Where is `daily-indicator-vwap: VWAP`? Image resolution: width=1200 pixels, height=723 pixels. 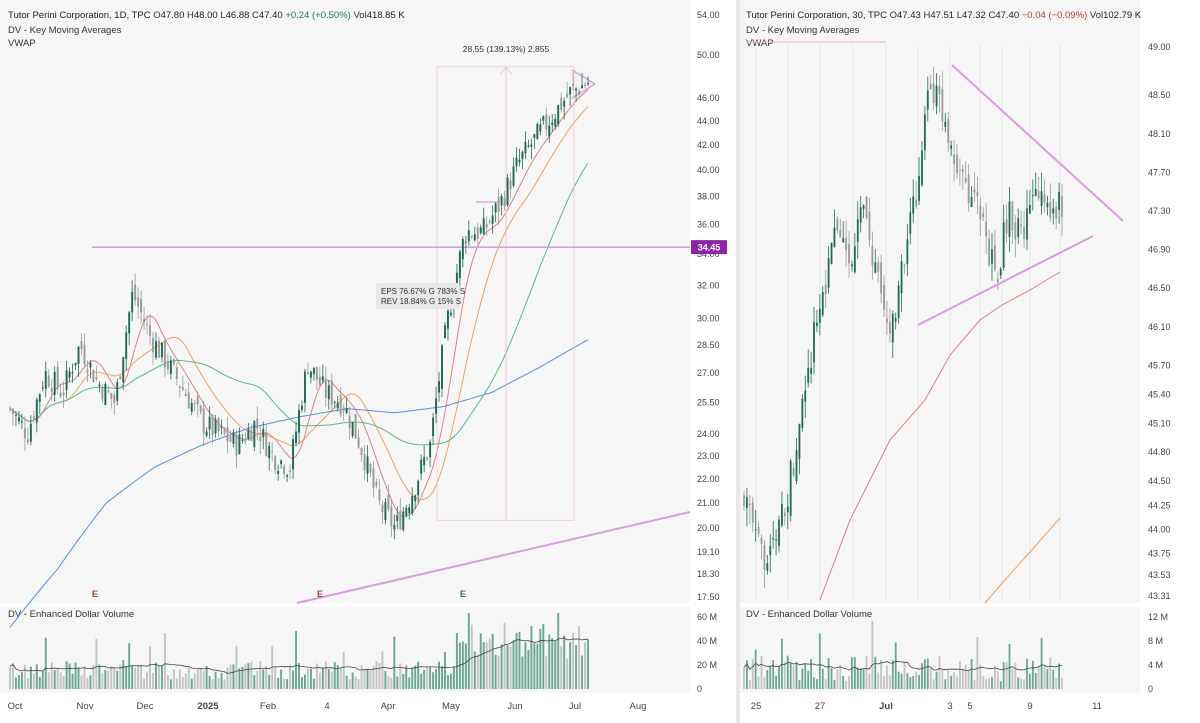
daily-indicator-vwap: VWAP is located at coordinates (22, 43).